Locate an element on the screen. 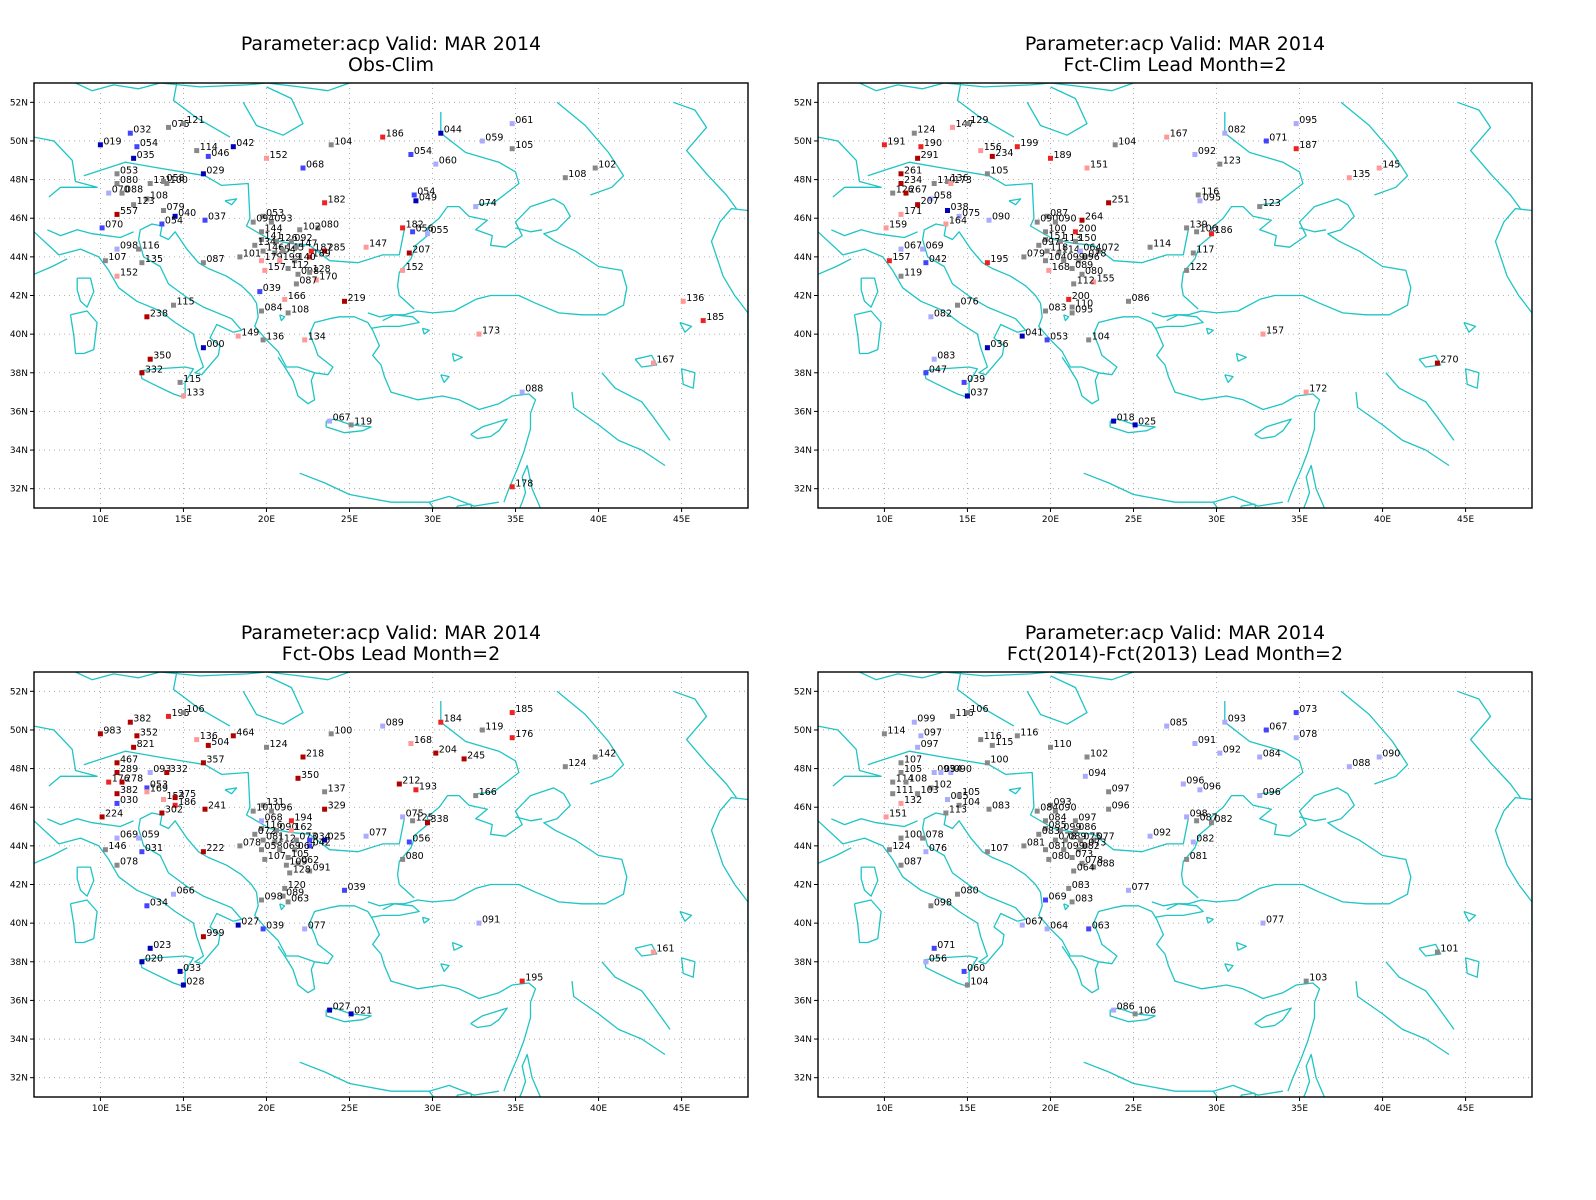 This screenshot has height=1200, width=1596. station-marker: 200 is located at coordinates (1078, 296).